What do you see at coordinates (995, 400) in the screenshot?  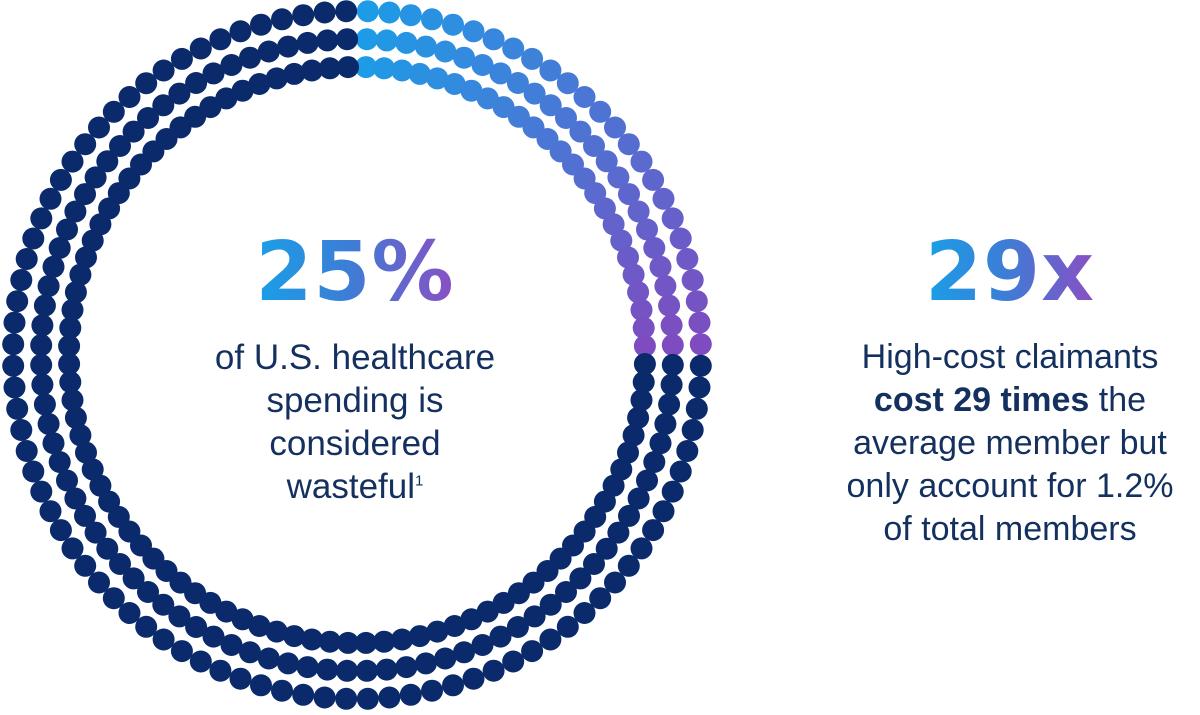 I see `claimant-line-2: cost 29 times the` at bounding box center [995, 400].